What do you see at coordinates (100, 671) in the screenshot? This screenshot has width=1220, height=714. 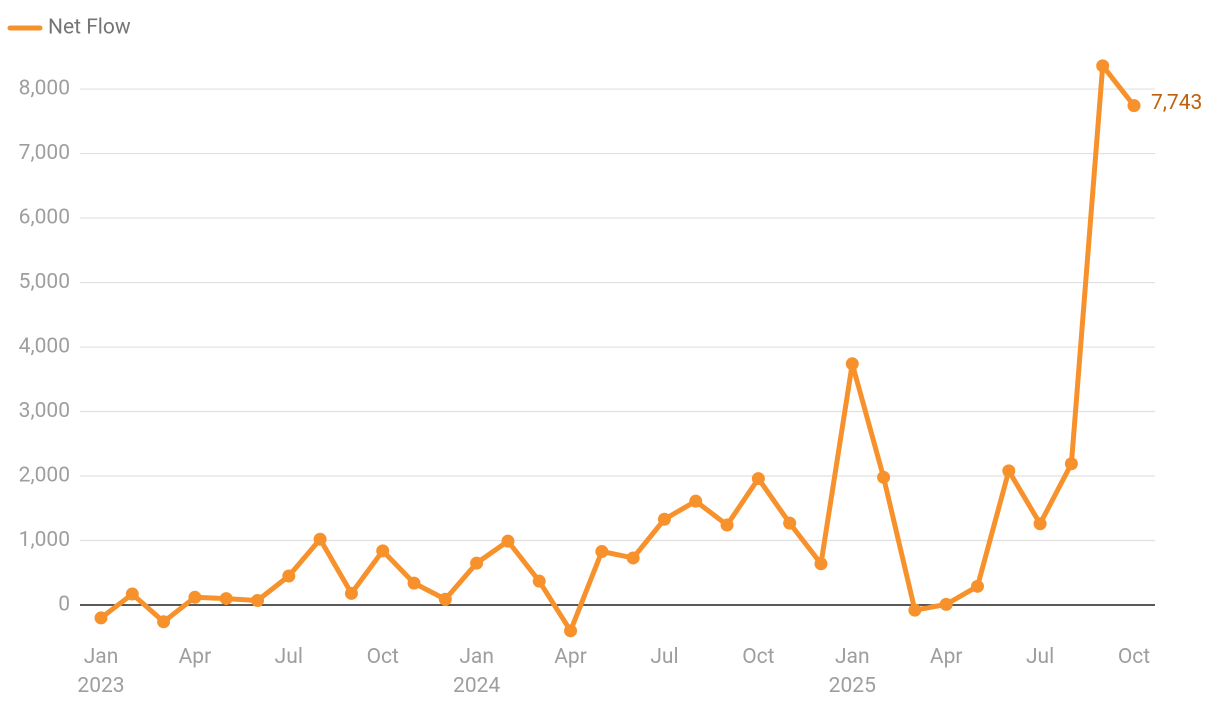 I see `x-tick-label: Jan 2023` at bounding box center [100, 671].